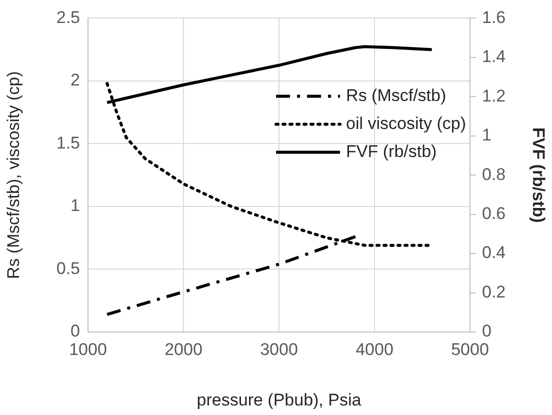 The height and width of the screenshot is (415, 552). I want to click on legend-label: Rs (Mscf/stb), so click(396, 95).